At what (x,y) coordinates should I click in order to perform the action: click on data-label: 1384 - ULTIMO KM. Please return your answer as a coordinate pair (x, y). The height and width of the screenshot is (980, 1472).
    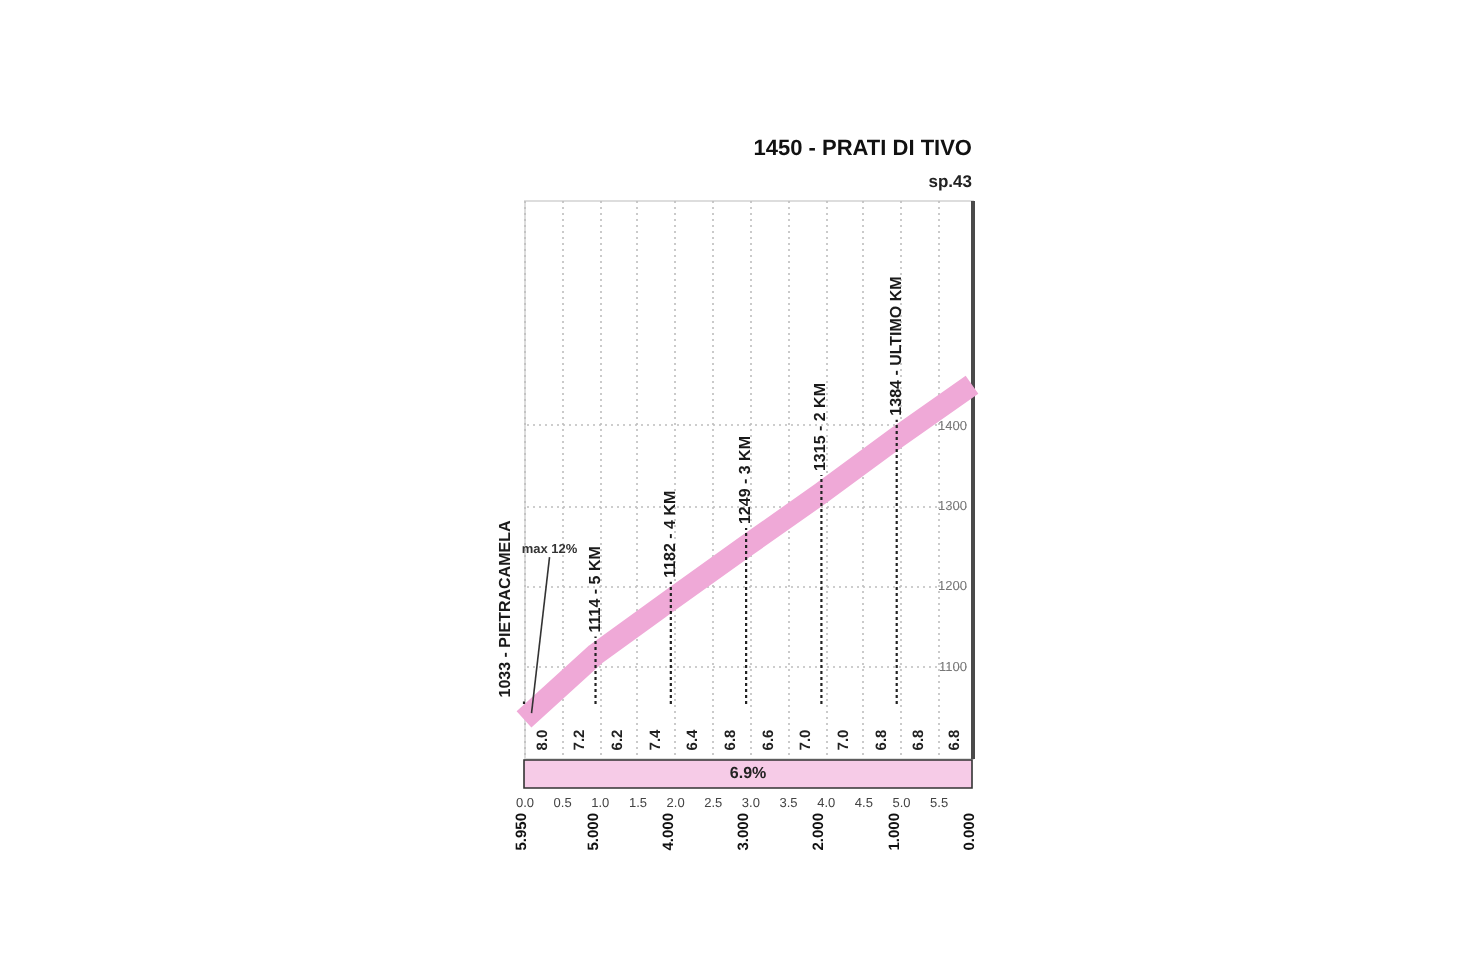
    Looking at the image, I should click on (895, 345).